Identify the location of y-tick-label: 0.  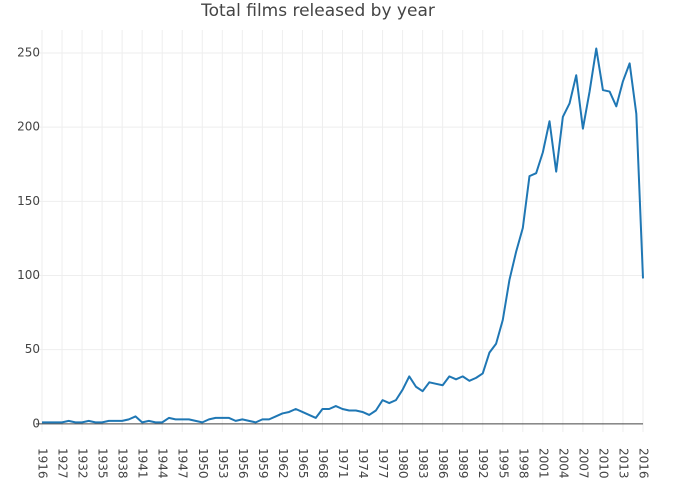
(36, 423).